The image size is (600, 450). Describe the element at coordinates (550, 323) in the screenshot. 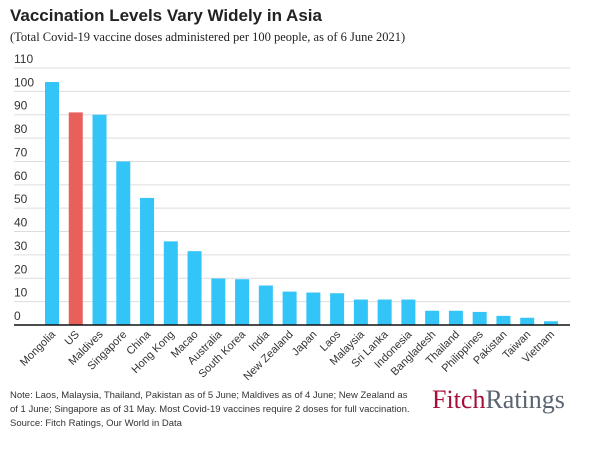

I see `bar-vietnam` at that location.